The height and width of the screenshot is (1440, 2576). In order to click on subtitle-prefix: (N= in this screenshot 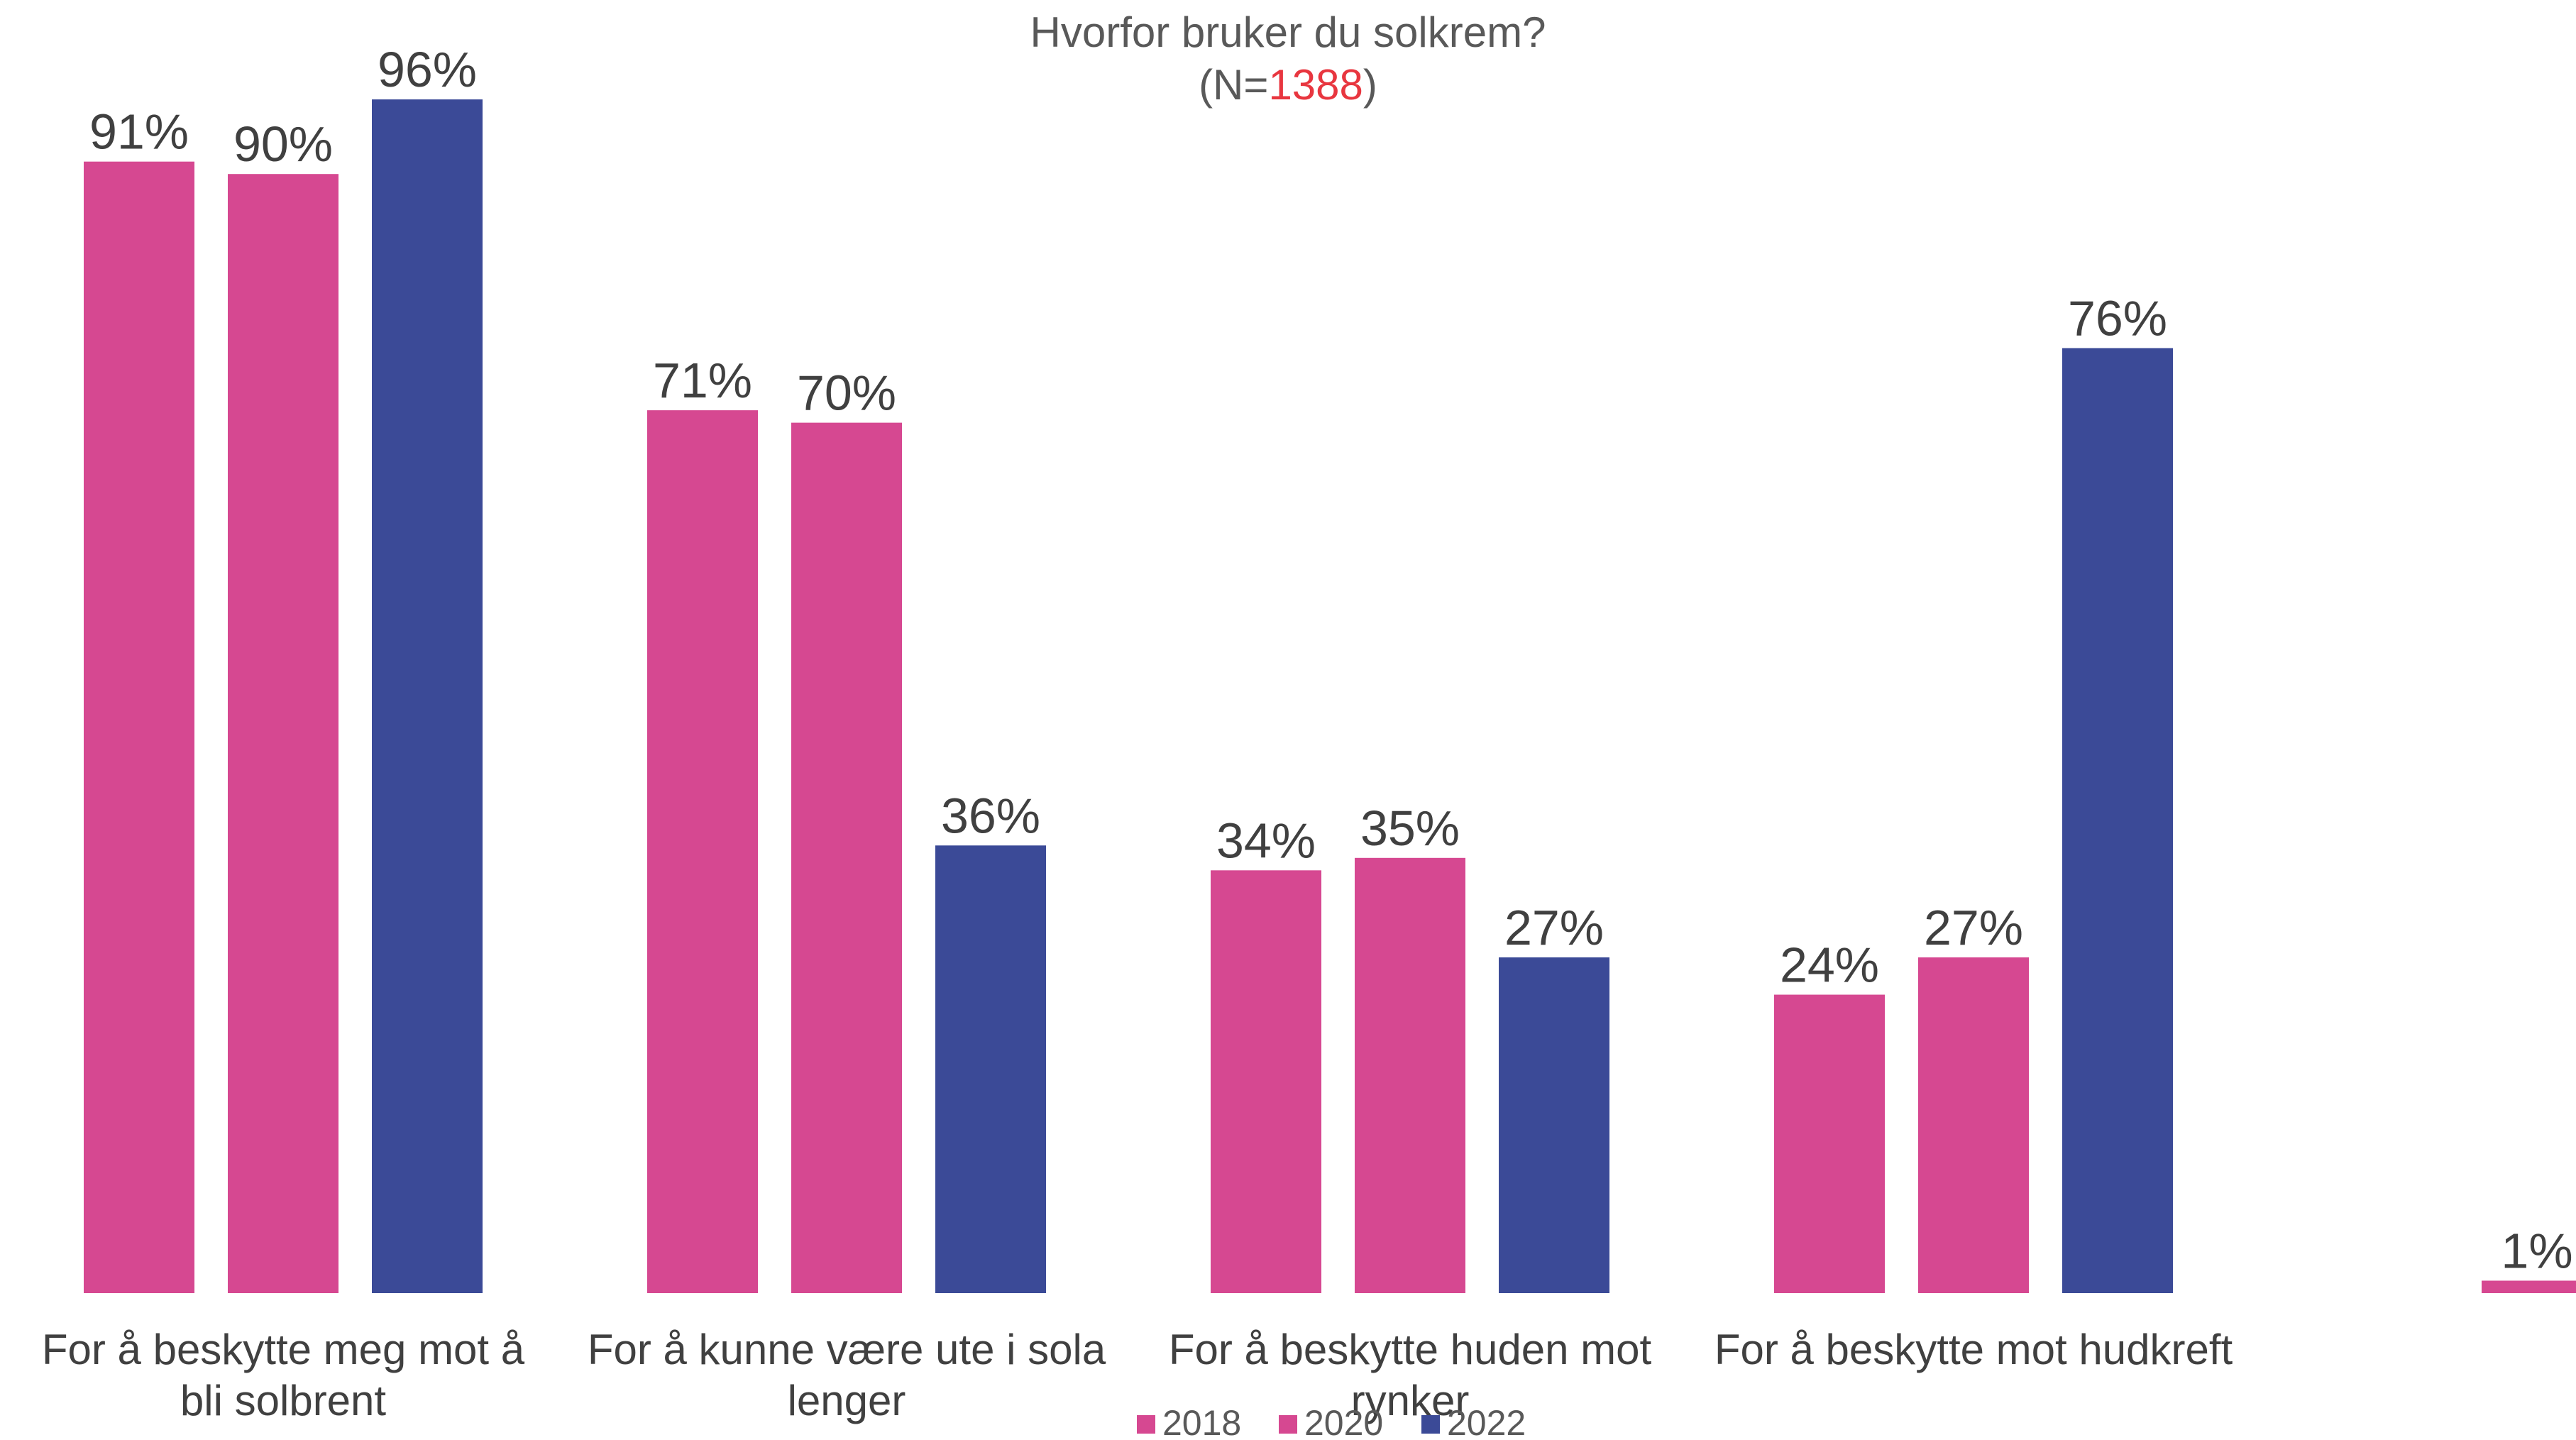, I will do `click(1233, 85)`.